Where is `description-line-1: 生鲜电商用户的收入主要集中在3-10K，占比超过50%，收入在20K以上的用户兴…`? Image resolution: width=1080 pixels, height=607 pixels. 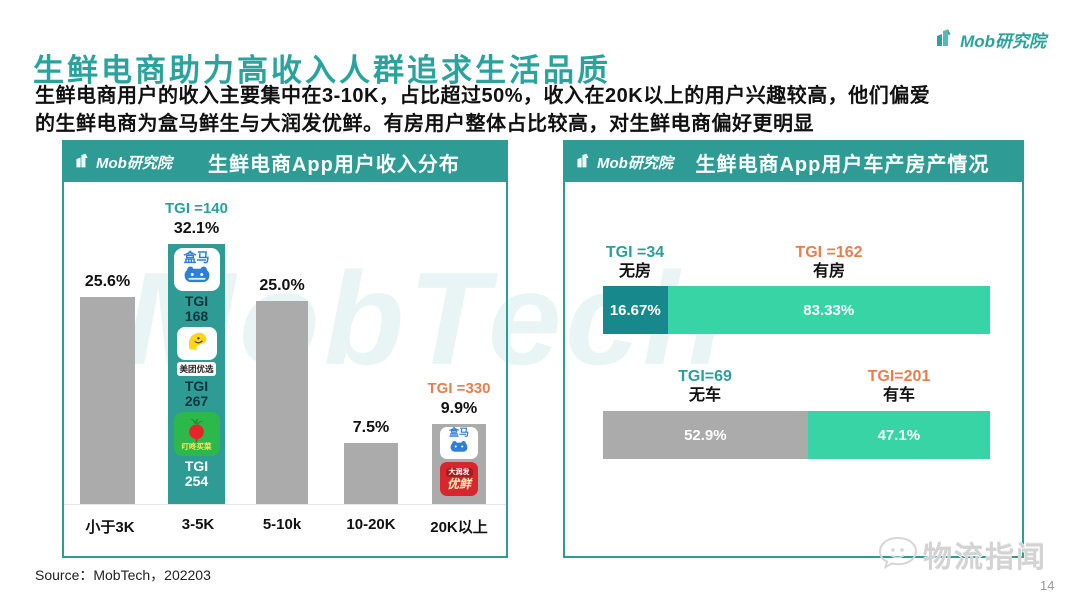
description-line-1: 生鲜电商用户的收入主要集中在3-10K，占比超过50%，收入在20K以上的用户兴… is located at coordinates (483, 96).